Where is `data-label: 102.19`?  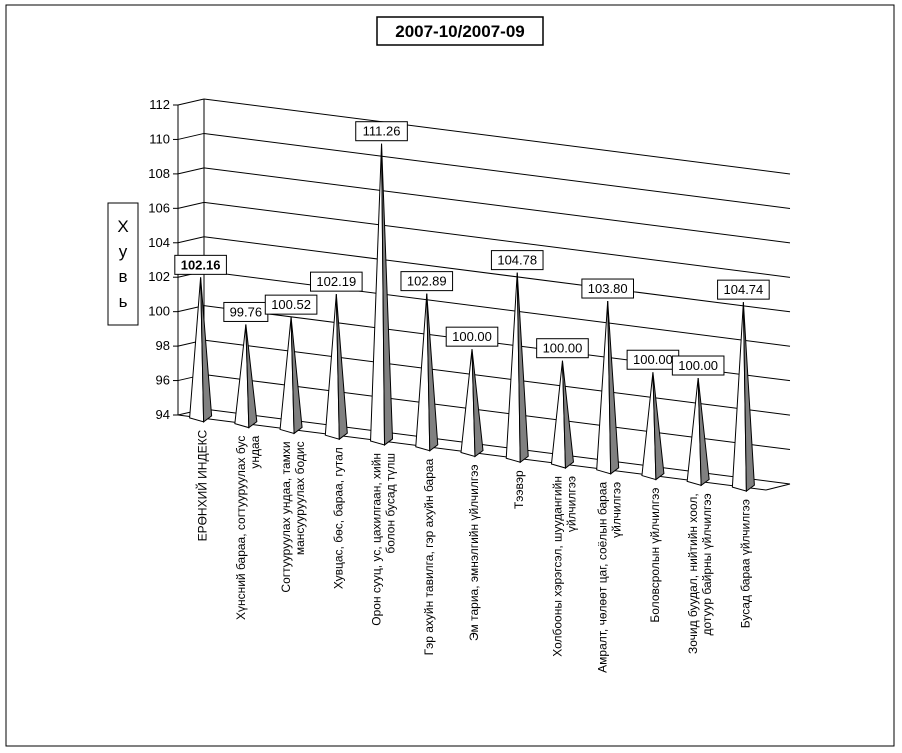
data-label: 102.19 is located at coordinates (336, 281).